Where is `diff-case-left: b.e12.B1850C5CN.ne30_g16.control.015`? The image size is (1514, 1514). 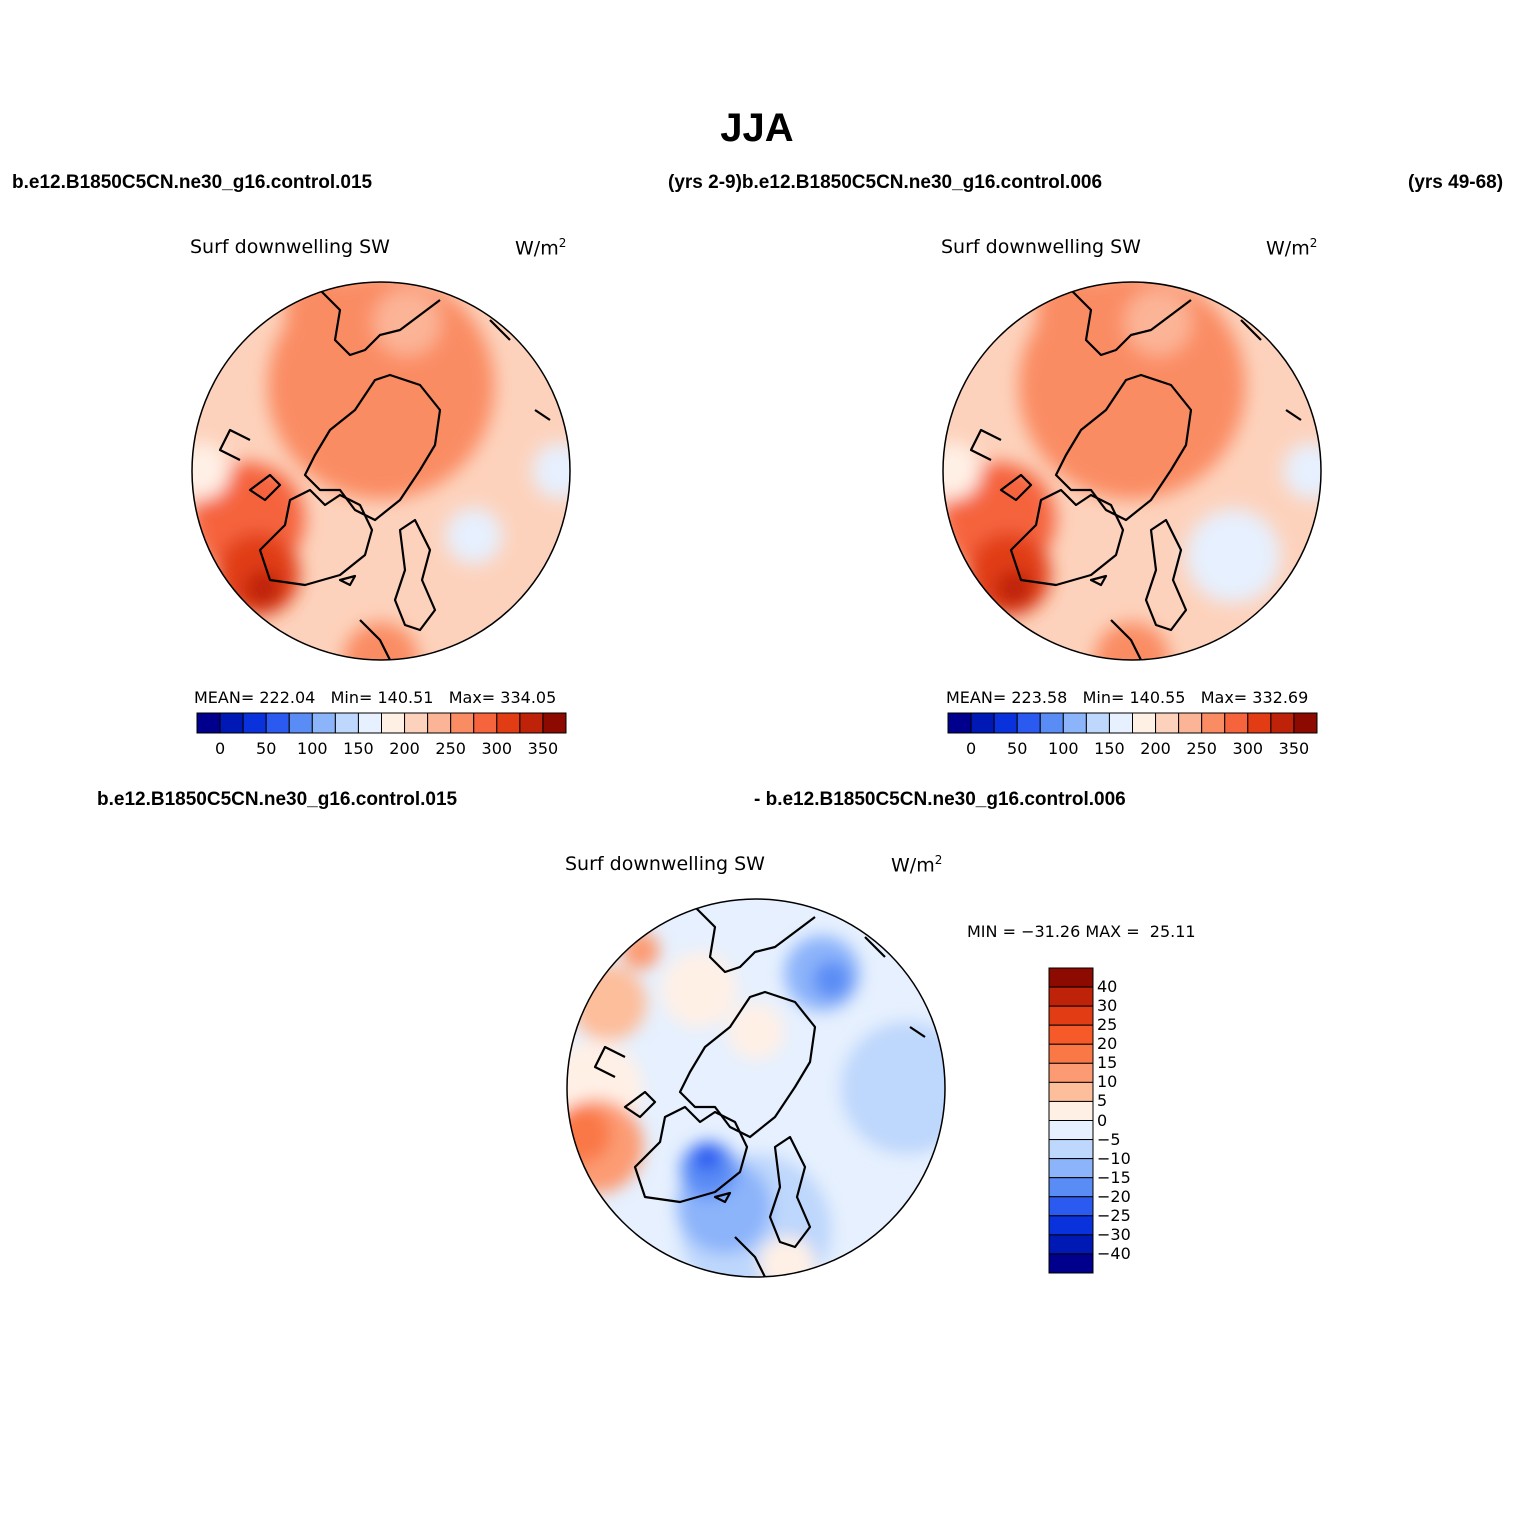 diff-case-left: b.e12.B1850C5CN.ne30_g16.control.015 is located at coordinates (277, 799).